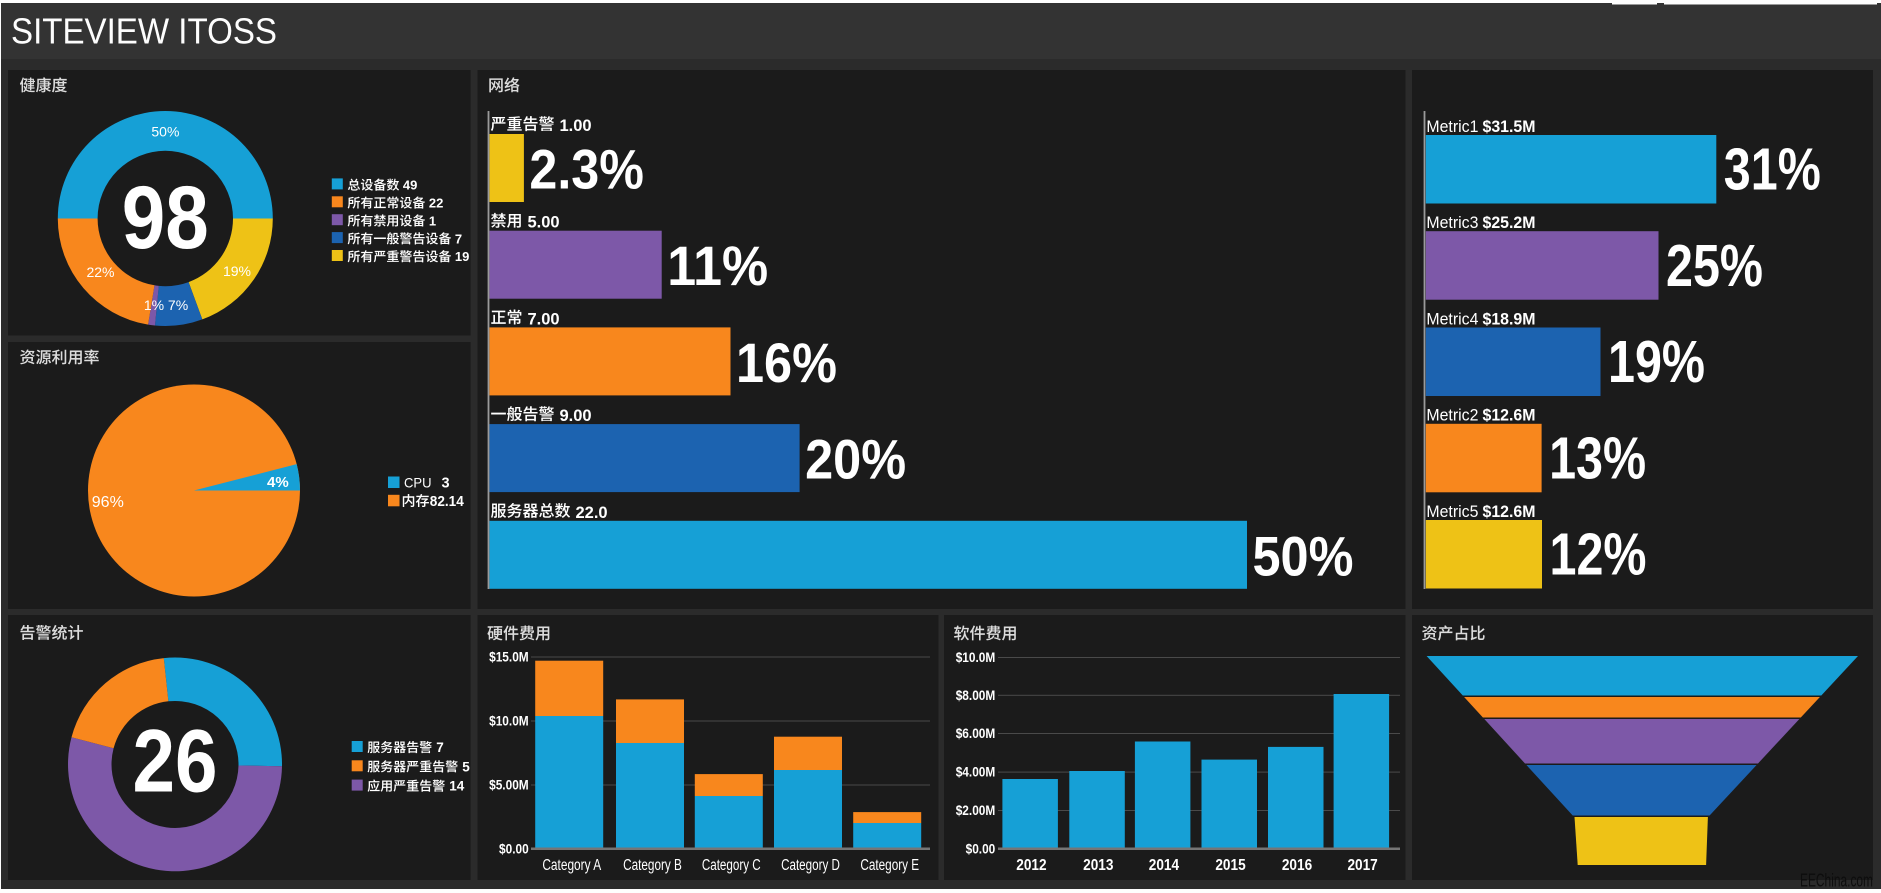  What do you see at coordinates (1714, 266) in the screenshot?
I see `svg-text: 25%` at bounding box center [1714, 266].